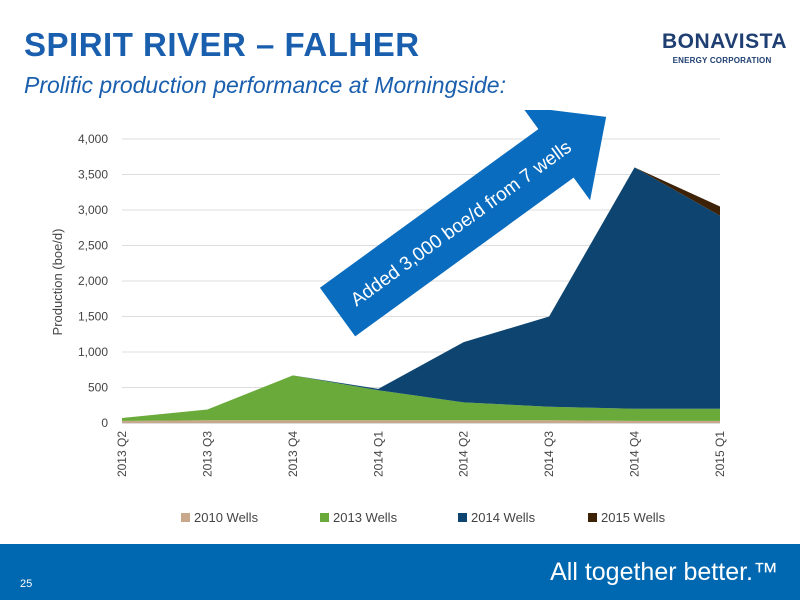 The width and height of the screenshot is (800, 600). What do you see at coordinates (93, 352) in the screenshot?
I see `y-tick-label: 1,000` at bounding box center [93, 352].